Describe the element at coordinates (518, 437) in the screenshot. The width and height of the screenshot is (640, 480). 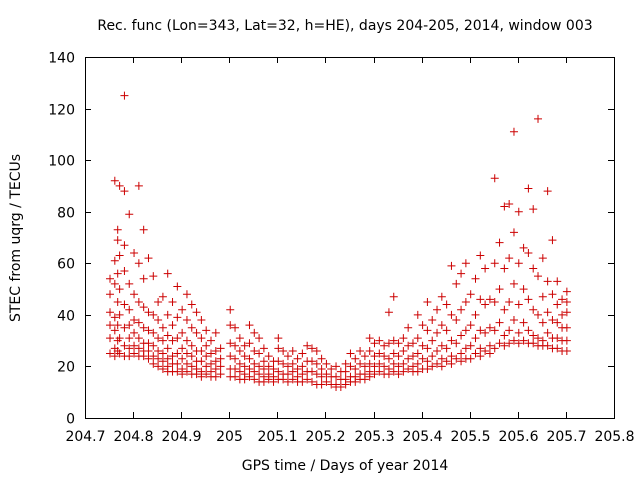
I see `x-tick-label: 205.6` at that location.